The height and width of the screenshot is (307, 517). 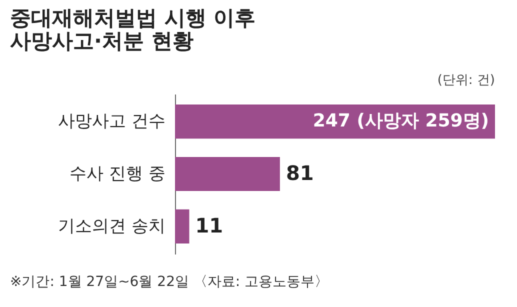 I want to click on y-tick-label: 사망사고 건수, so click(x=112, y=122).